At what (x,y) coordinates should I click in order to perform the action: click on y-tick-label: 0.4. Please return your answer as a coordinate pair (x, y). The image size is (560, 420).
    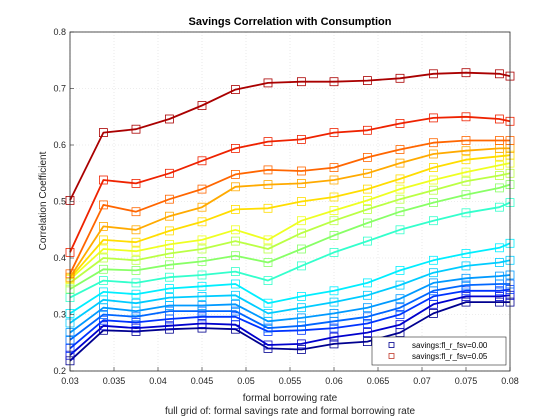
    Looking at the image, I should click on (59, 258).